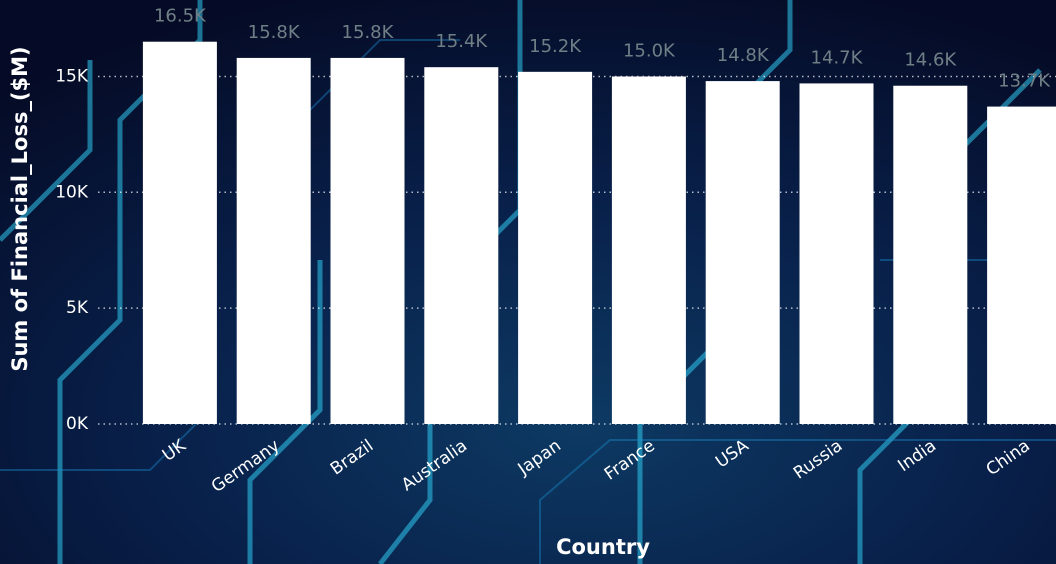 This screenshot has width=1056, height=564. Describe the element at coordinates (20, 208) in the screenshot. I see `y-axis-title: Sum of Financial_Loss_($M)` at that location.